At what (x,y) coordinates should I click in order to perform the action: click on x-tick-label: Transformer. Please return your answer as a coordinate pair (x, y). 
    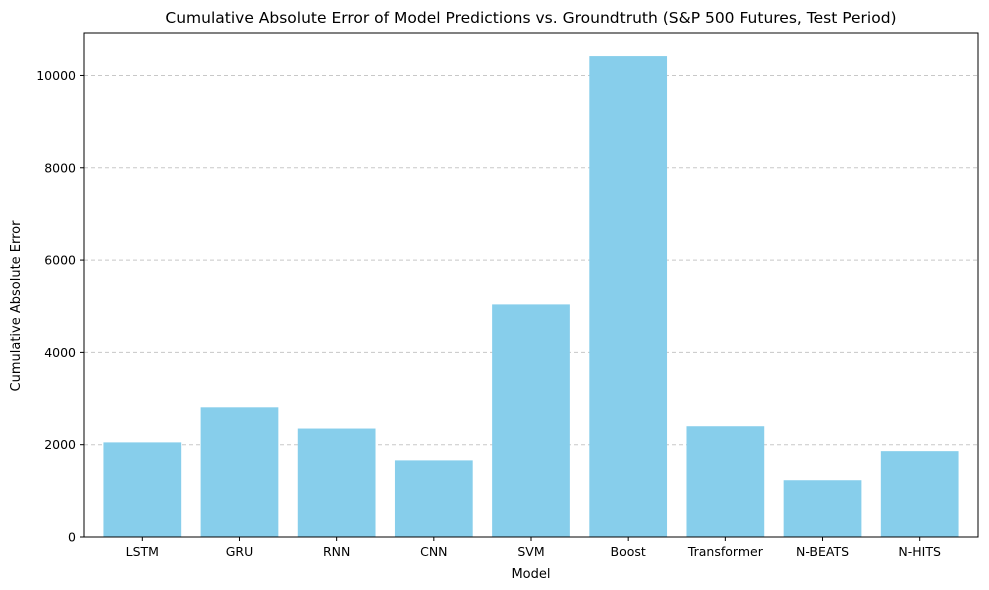
    Looking at the image, I should click on (725, 551).